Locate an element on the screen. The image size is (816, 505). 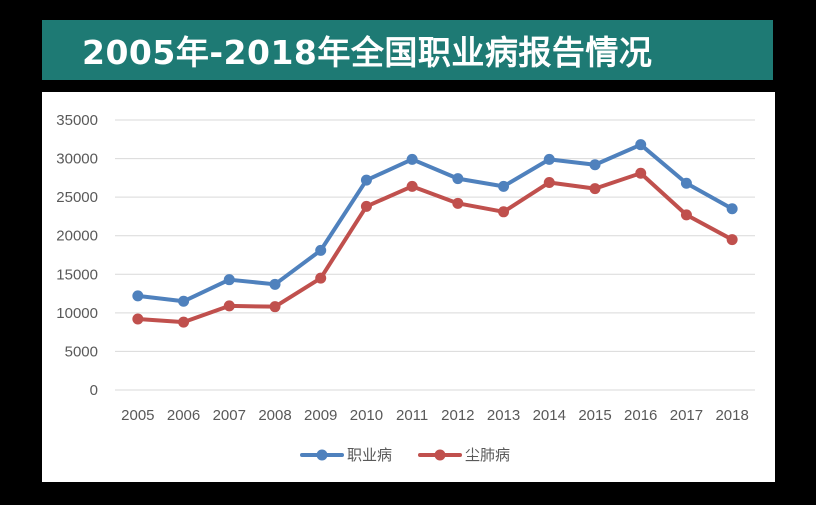
y-tick-label: 35000 is located at coordinates (77, 120).